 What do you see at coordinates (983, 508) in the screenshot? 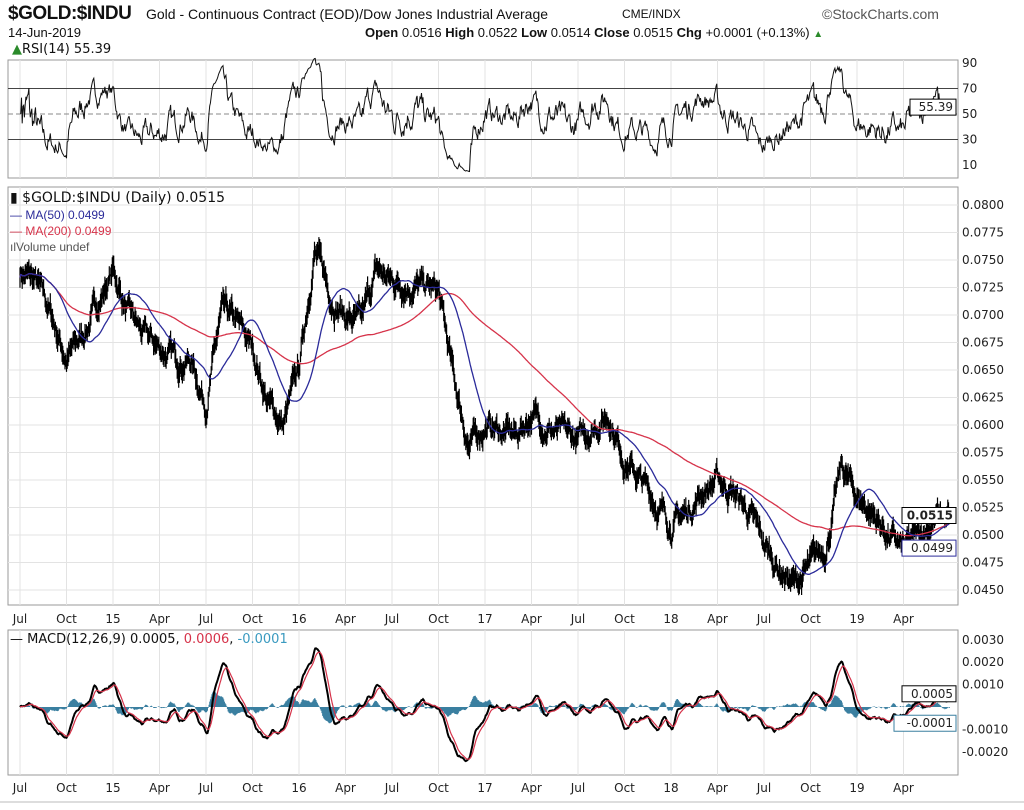
I see `price-y-tick: 0.0525` at bounding box center [983, 508].